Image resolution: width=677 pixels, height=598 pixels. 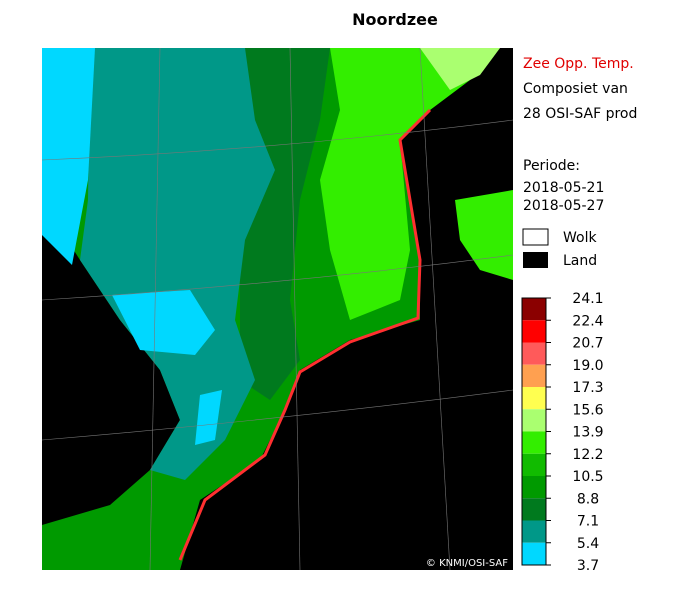 I want to click on sea-warm, so click(x=410, y=184).